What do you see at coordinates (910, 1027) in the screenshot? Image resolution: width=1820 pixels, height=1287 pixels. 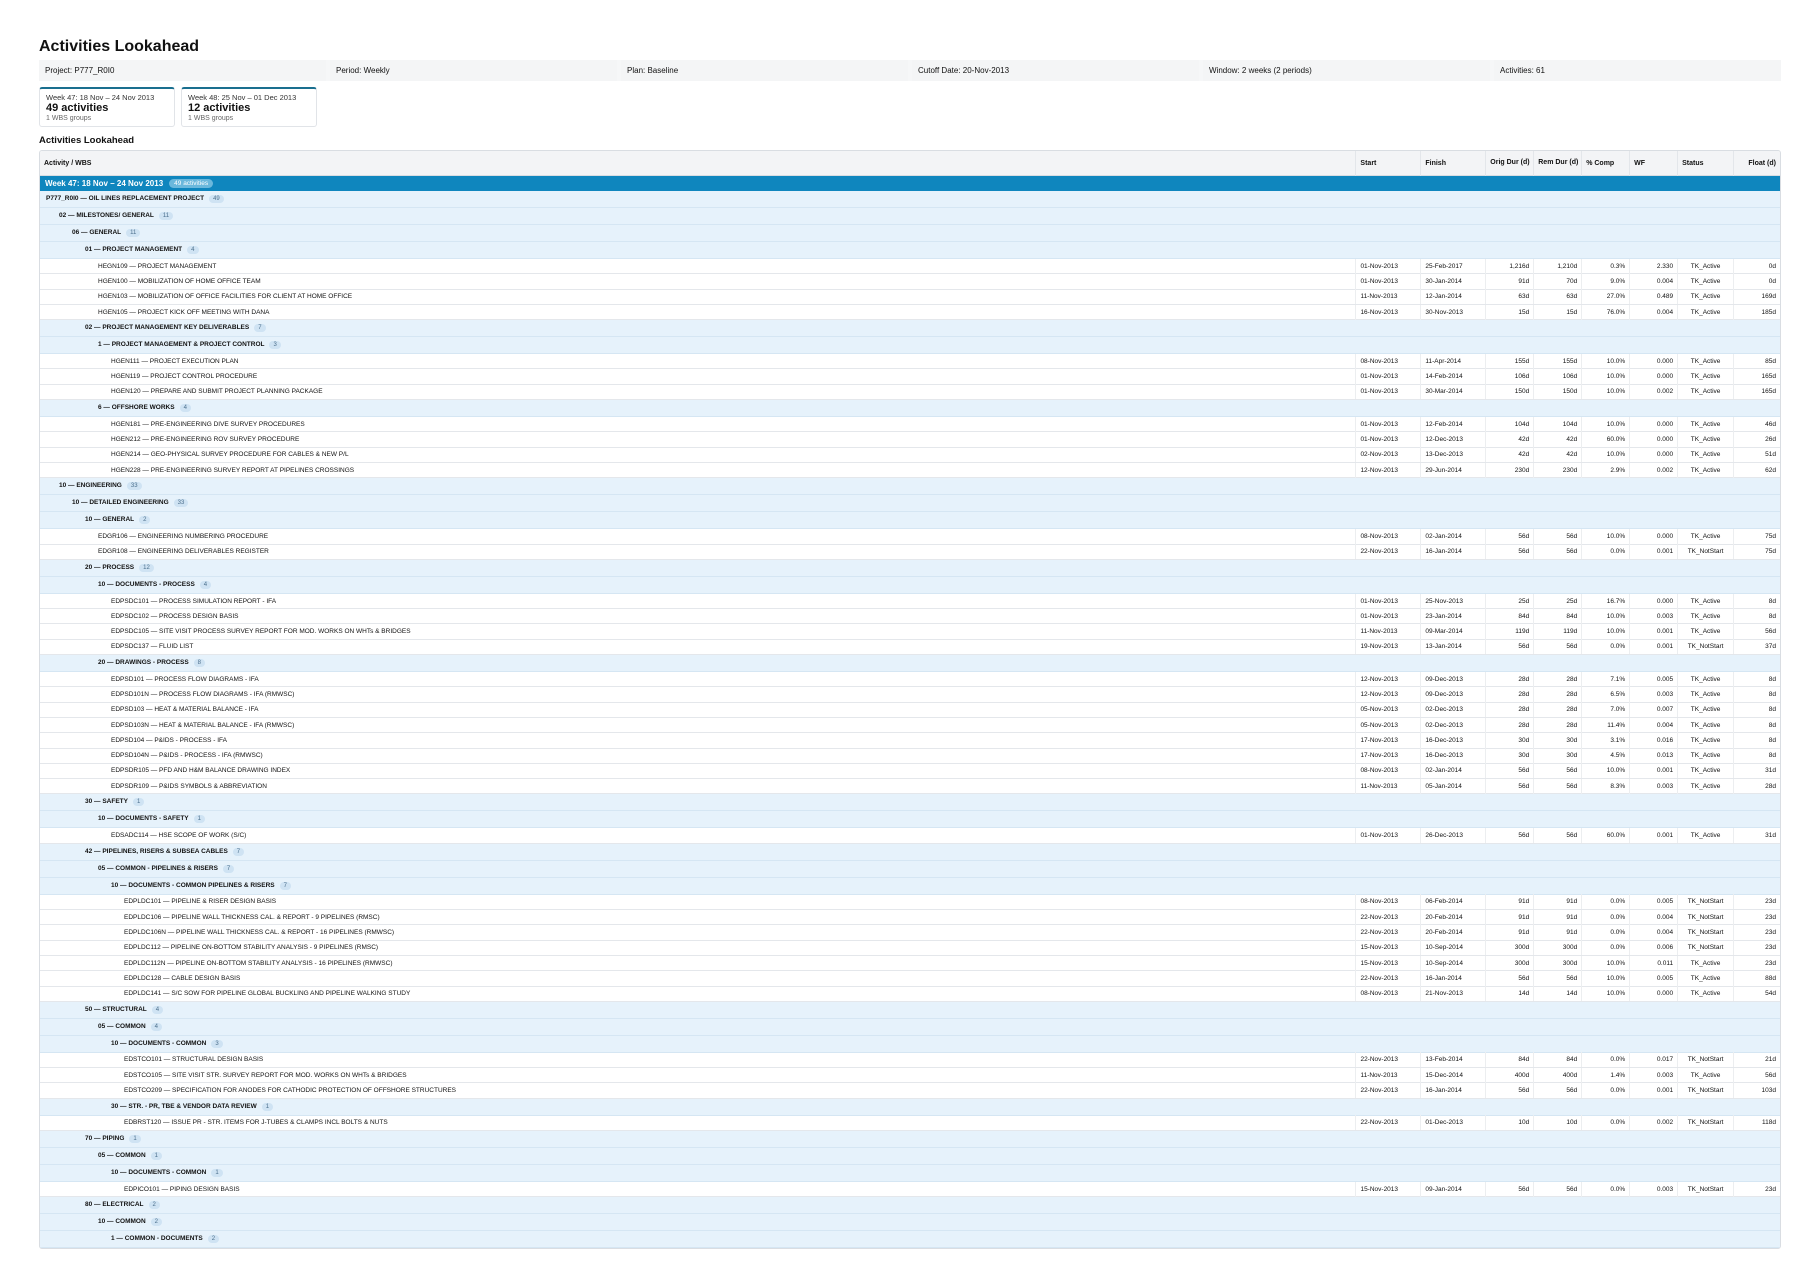 I see `wbs-group-row: 05 — COMMON 4` at bounding box center [910, 1027].